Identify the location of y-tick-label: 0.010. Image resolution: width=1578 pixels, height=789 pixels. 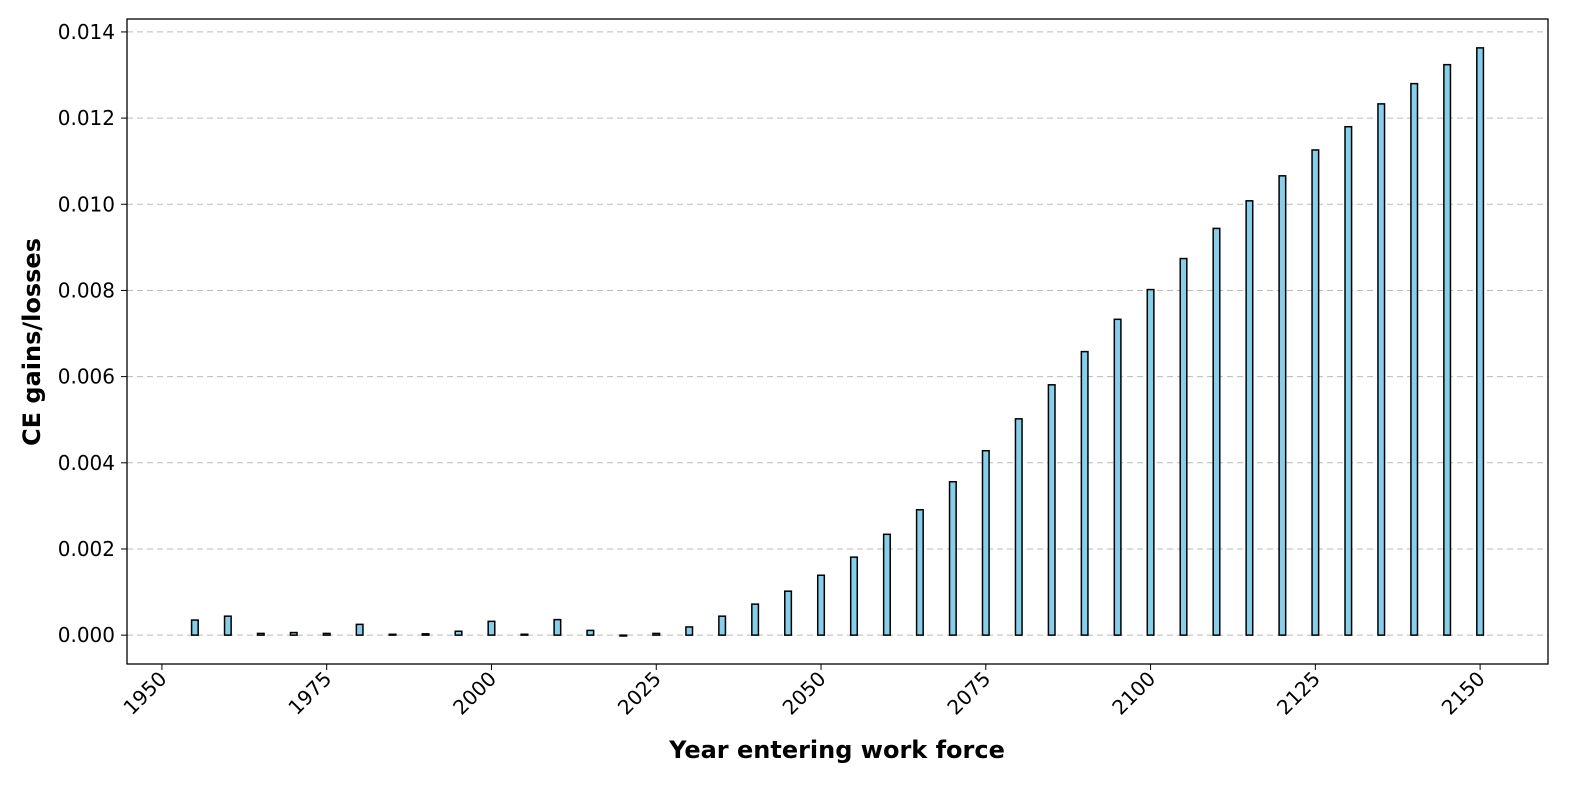
(86, 204).